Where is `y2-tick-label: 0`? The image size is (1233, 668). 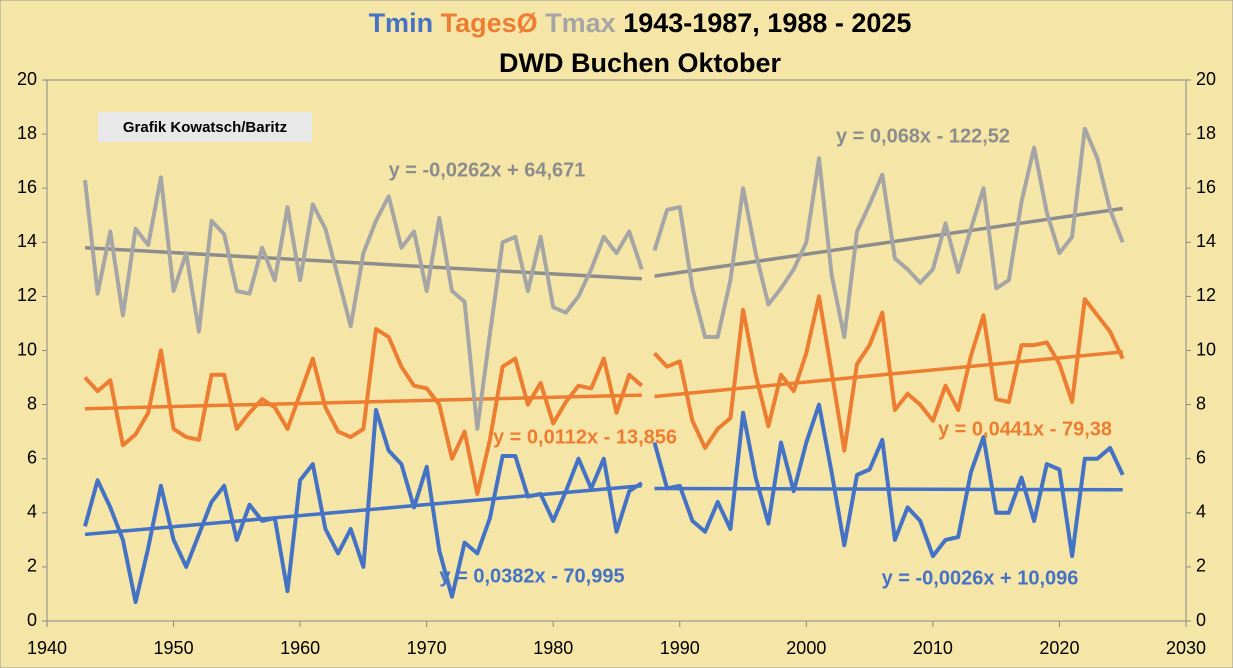 y2-tick-label: 0 is located at coordinates (1201, 620).